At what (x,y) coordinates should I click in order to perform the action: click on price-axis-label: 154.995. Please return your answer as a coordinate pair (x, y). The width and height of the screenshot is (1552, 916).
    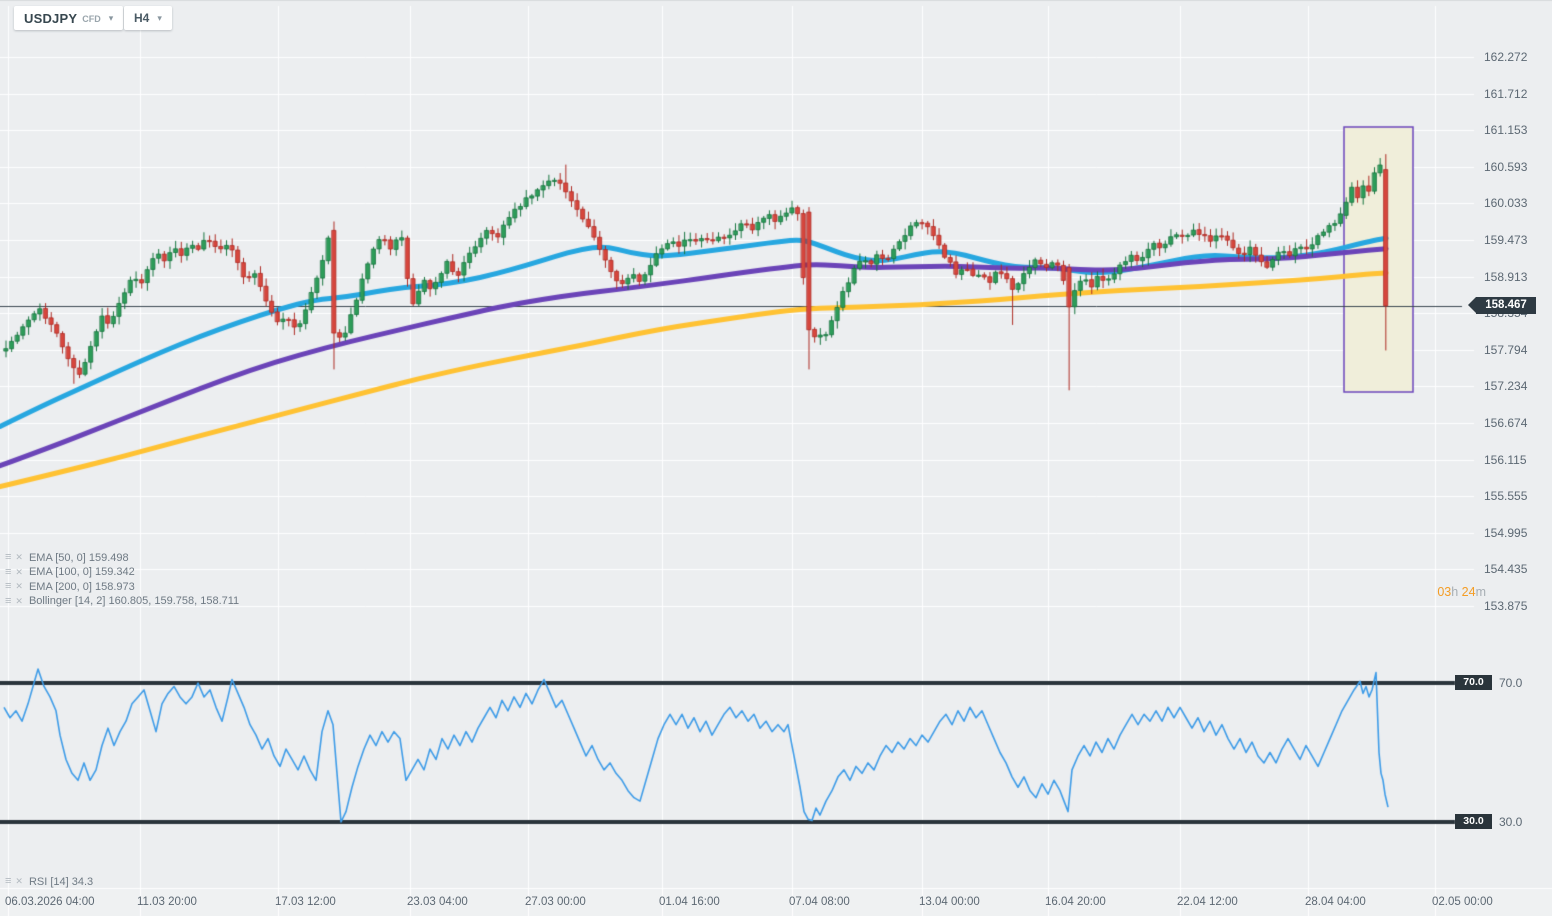
    Looking at the image, I should click on (1506, 532).